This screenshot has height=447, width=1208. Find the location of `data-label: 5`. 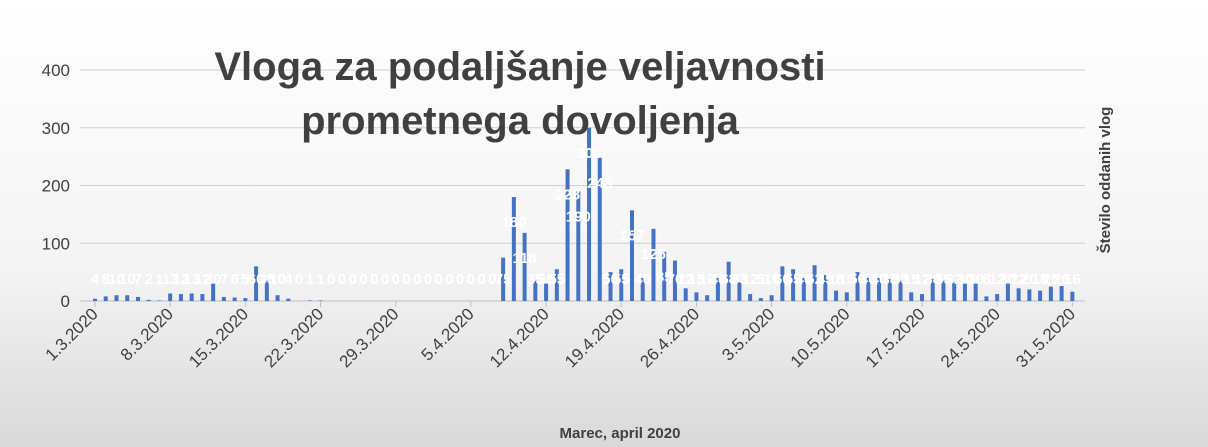

data-label: 5 is located at coordinates (761, 279).